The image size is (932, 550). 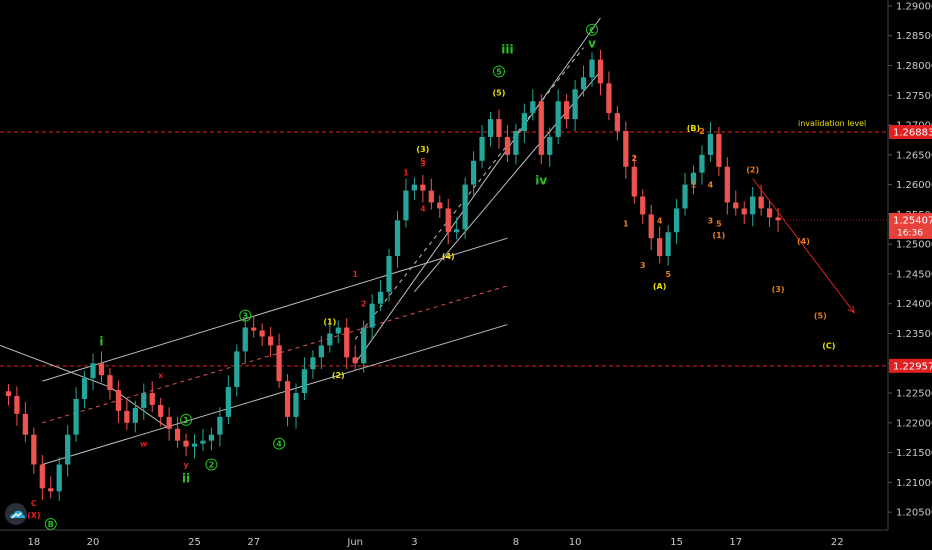 I want to click on wave-label-26: (4), so click(x=803, y=241).